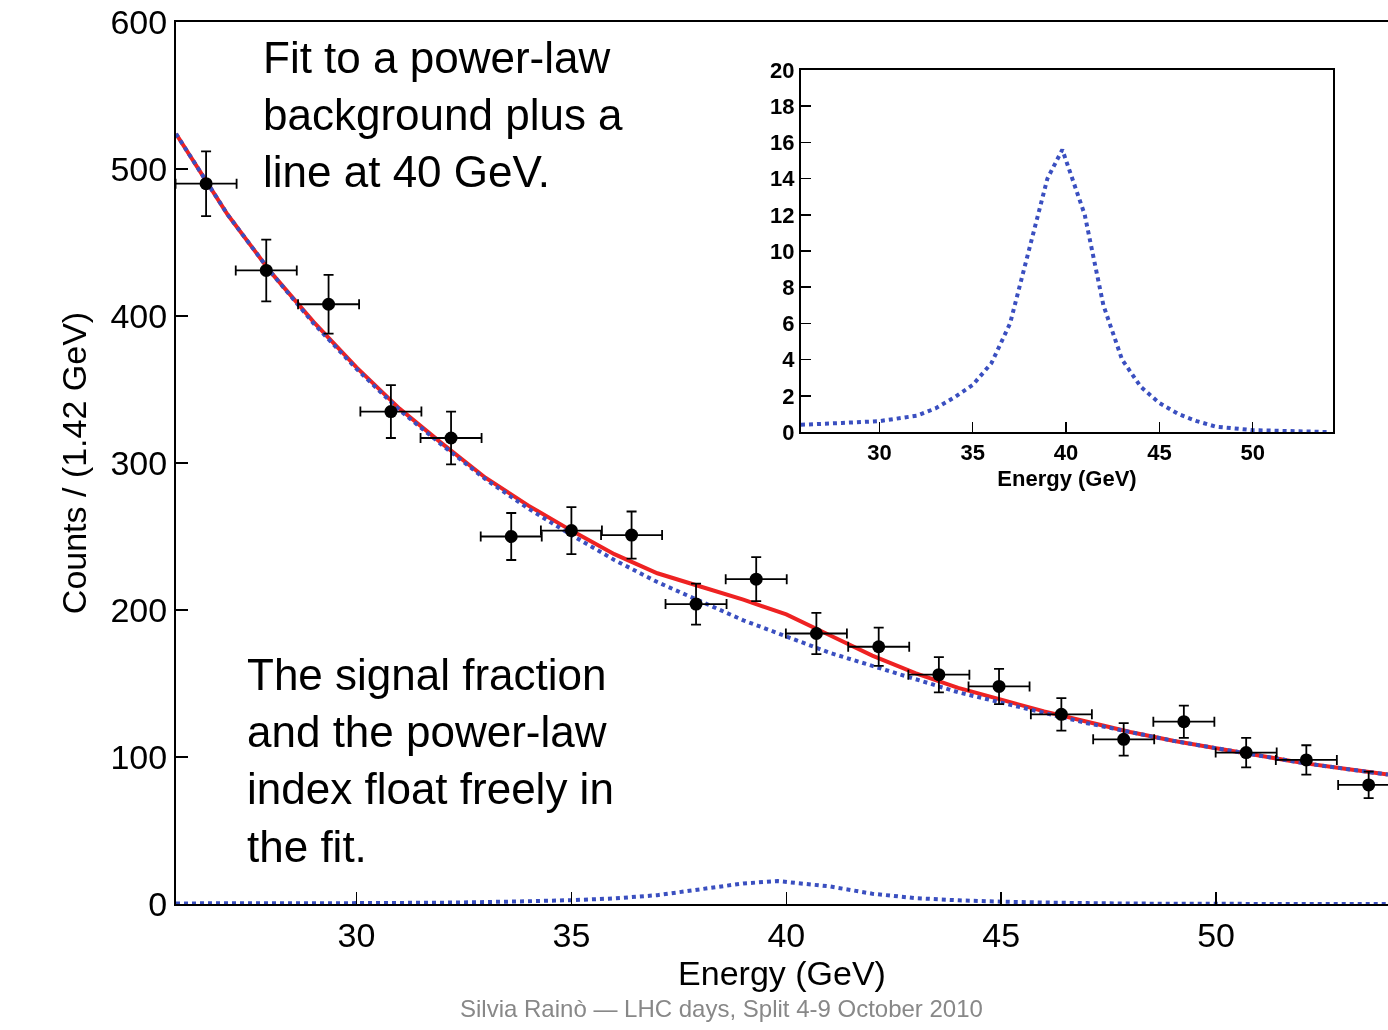 This screenshot has height=1030, width=1388. I want to click on y-tick-label: 10, so click(782, 251).